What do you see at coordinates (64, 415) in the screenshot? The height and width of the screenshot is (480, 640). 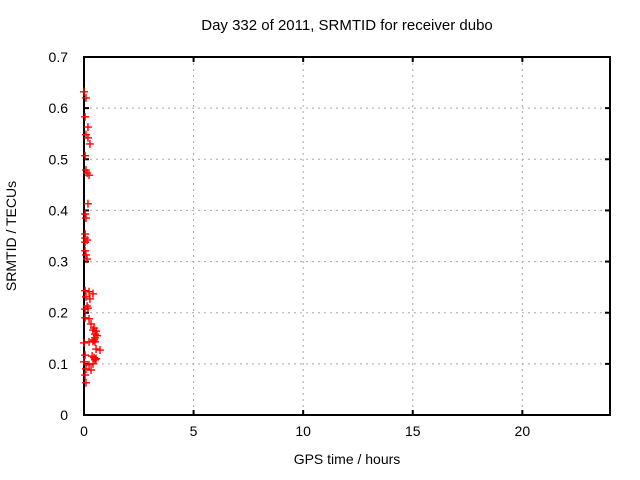 I see `y-tick-label: 0` at bounding box center [64, 415].